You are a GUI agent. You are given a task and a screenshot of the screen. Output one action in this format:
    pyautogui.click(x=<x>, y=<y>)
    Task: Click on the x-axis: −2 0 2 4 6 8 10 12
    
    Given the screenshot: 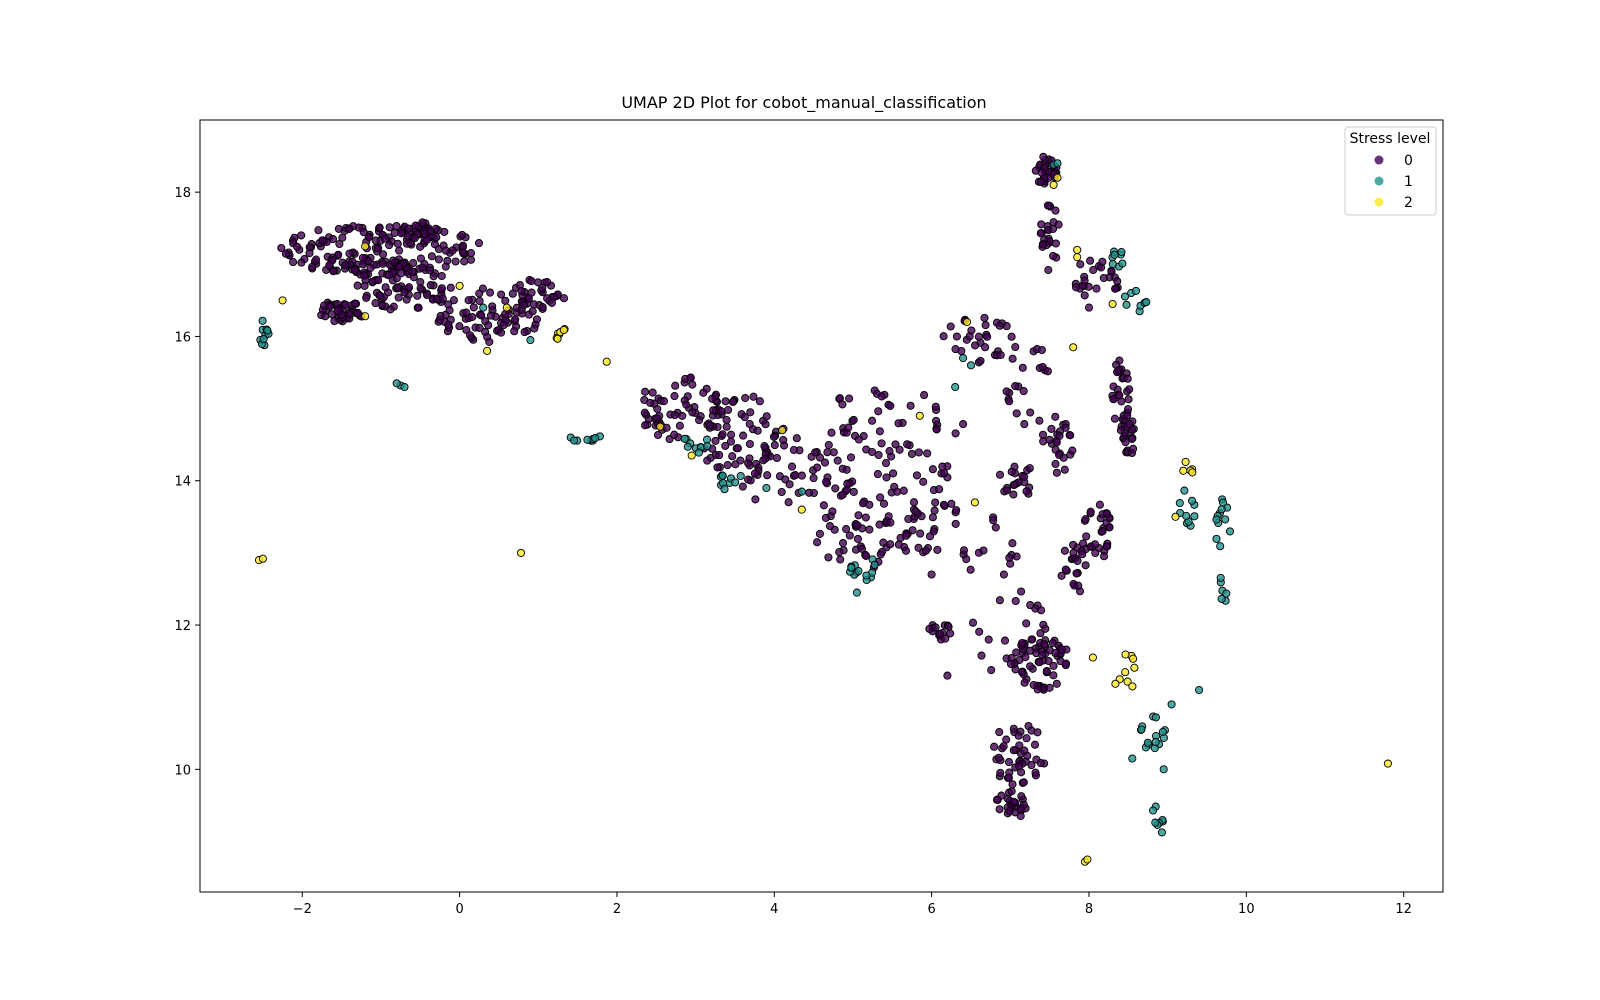 What is the action you would take?
    pyautogui.click(x=852, y=904)
    